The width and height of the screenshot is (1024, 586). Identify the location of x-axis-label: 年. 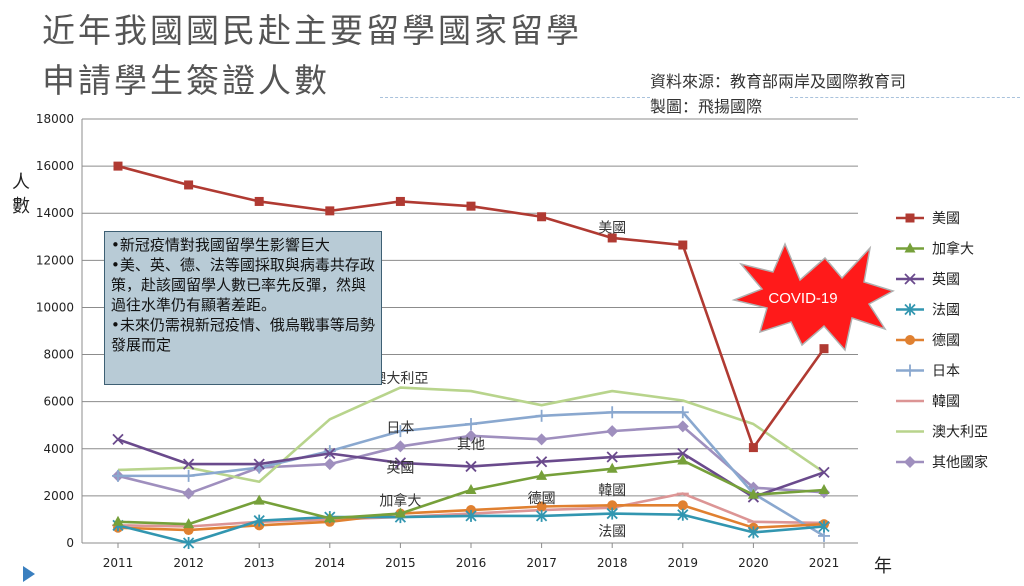
(883, 566).